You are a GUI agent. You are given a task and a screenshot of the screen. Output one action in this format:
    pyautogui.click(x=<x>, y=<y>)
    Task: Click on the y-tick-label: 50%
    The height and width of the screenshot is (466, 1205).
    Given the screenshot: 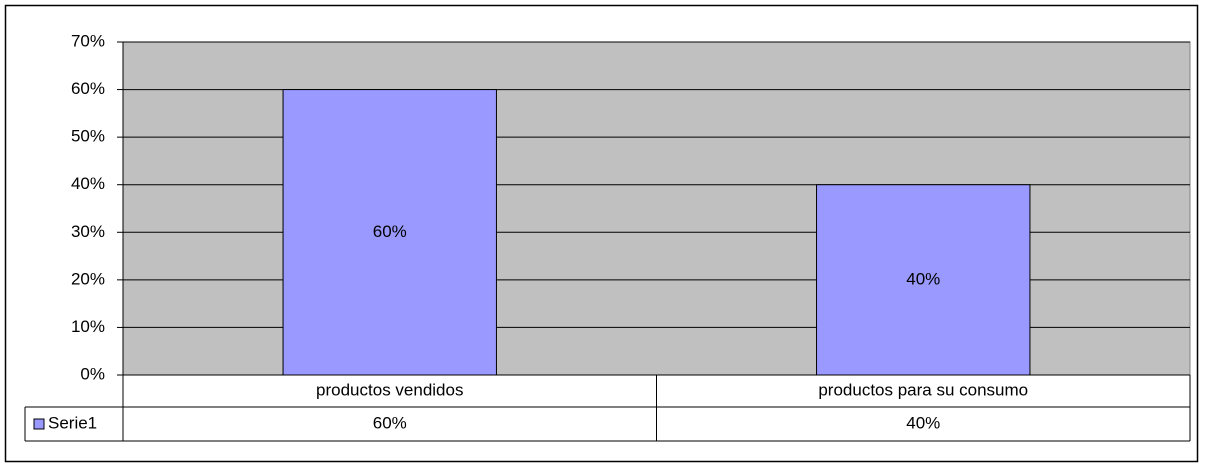 What is the action you would take?
    pyautogui.click(x=88, y=136)
    